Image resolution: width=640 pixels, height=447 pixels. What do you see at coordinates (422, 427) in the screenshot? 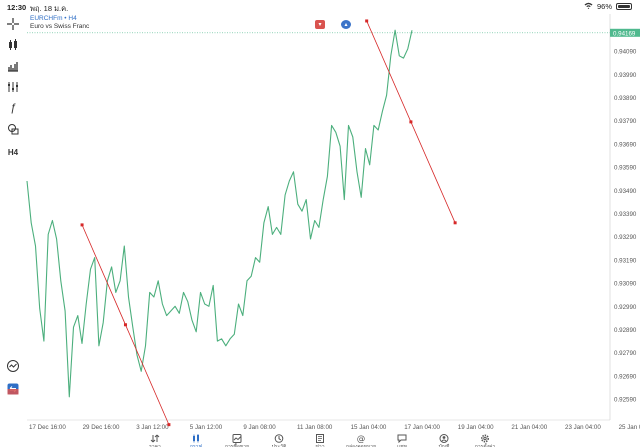
I see `x-tick-label: 17 Jan 04:00` at bounding box center [422, 427].